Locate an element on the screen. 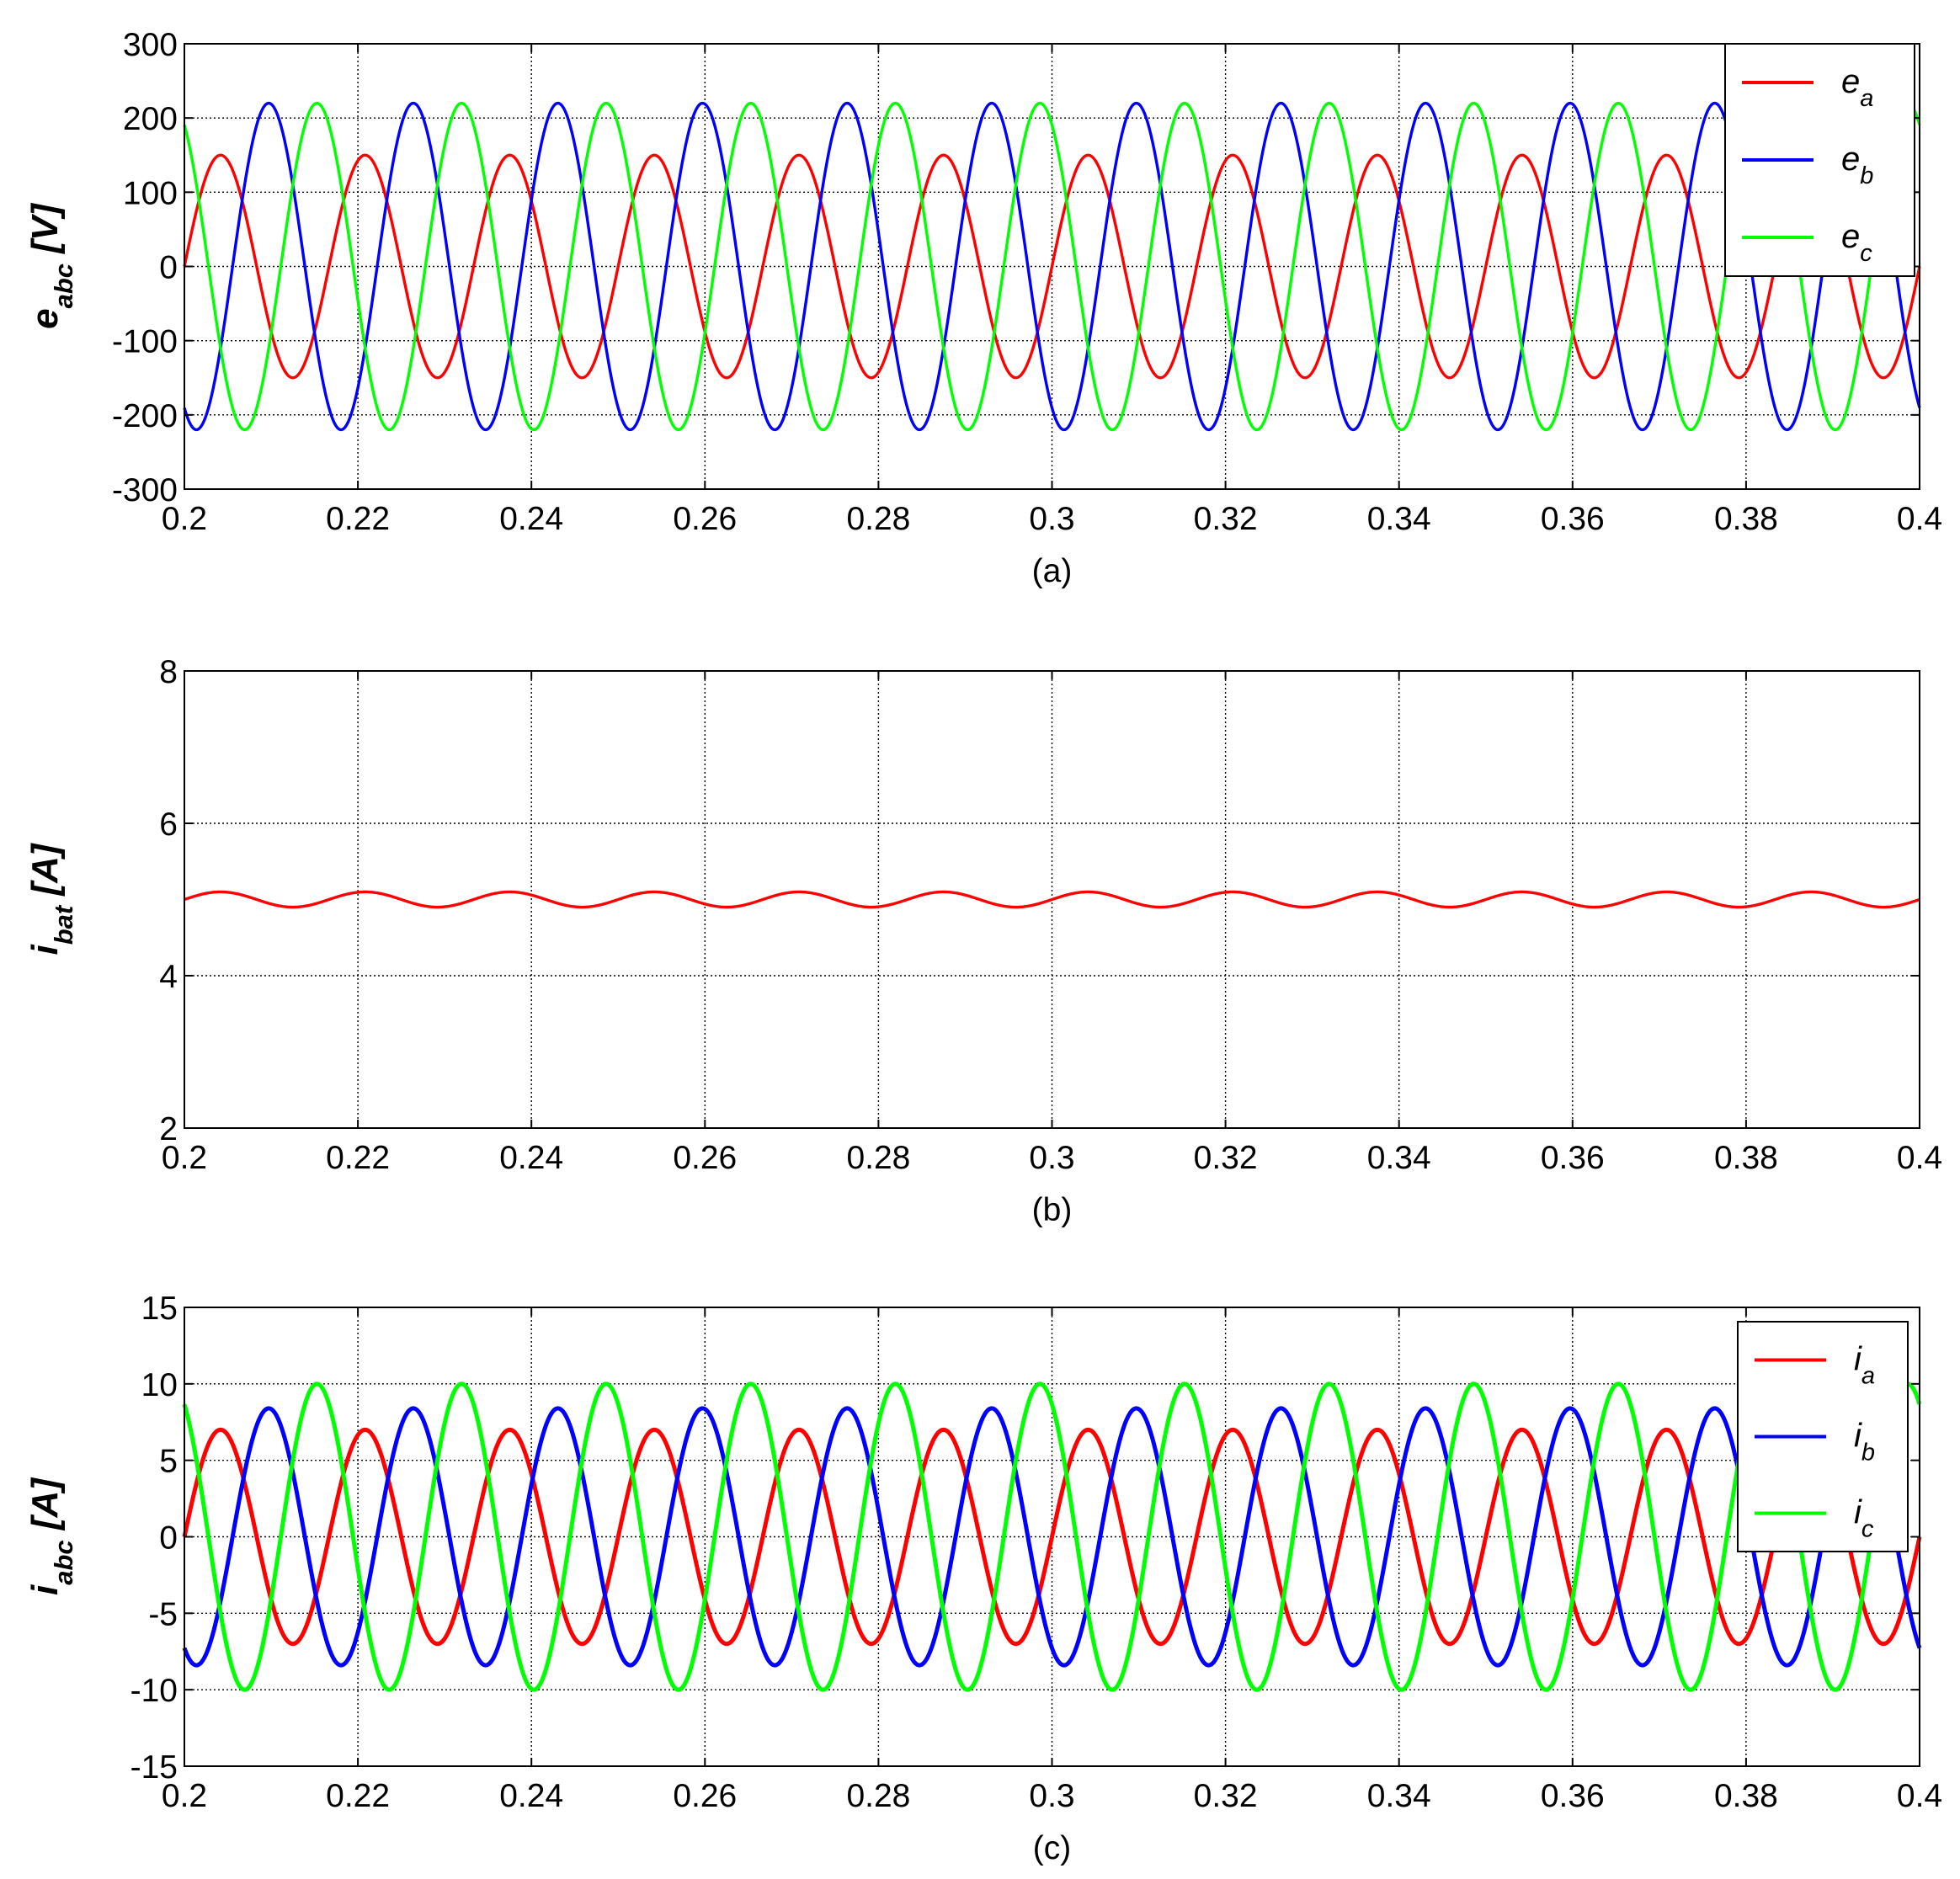 Image resolution: width=1960 pixels, height=1879 pixels. legend-label-c-a: ia is located at coordinates (1864, 1365).